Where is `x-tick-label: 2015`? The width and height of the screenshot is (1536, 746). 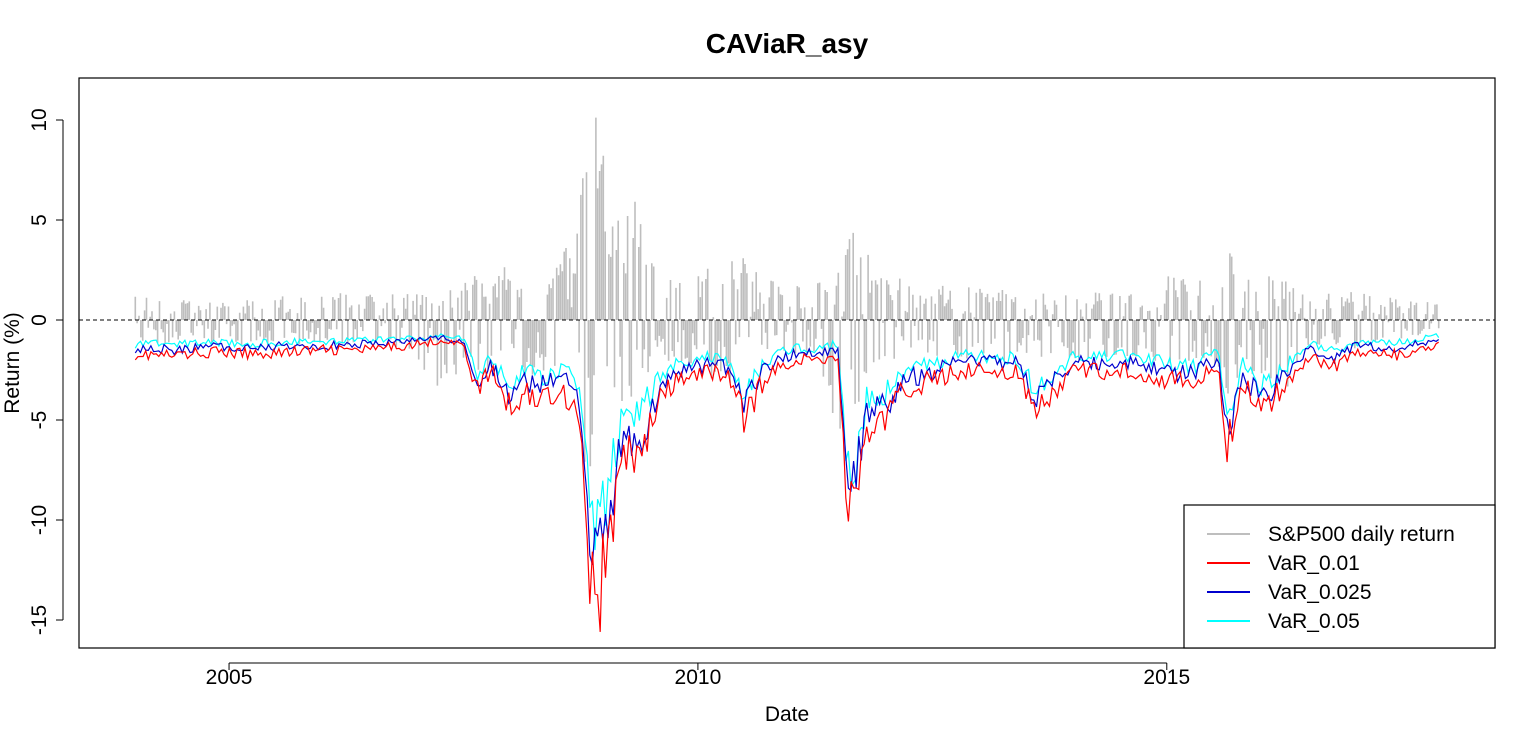 x-tick-label: 2015 is located at coordinates (1166, 677).